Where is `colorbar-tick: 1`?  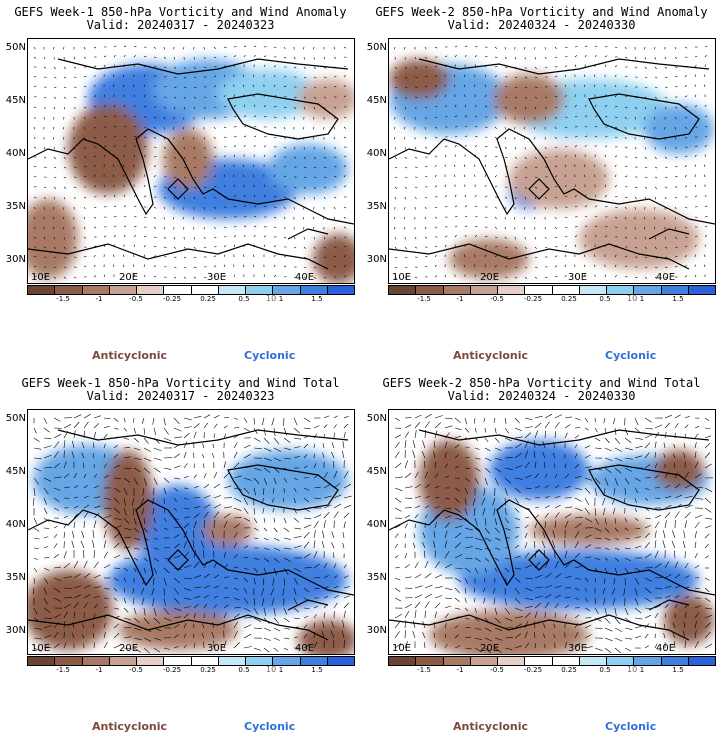 colorbar-tick: 1 is located at coordinates (642, 299).